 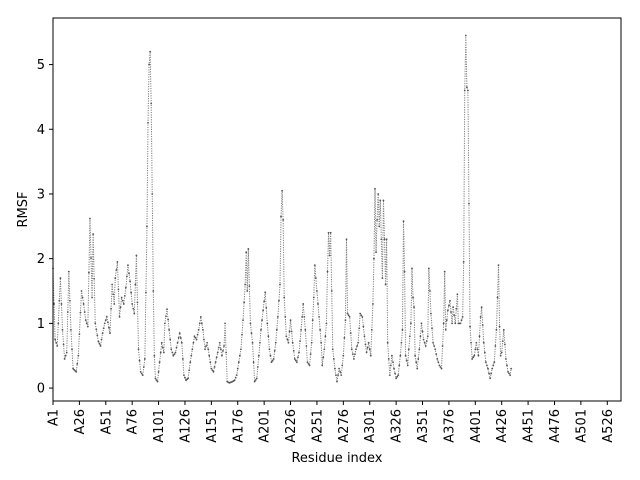 I want to click on x-tick-label: A351, so click(x=423, y=426).